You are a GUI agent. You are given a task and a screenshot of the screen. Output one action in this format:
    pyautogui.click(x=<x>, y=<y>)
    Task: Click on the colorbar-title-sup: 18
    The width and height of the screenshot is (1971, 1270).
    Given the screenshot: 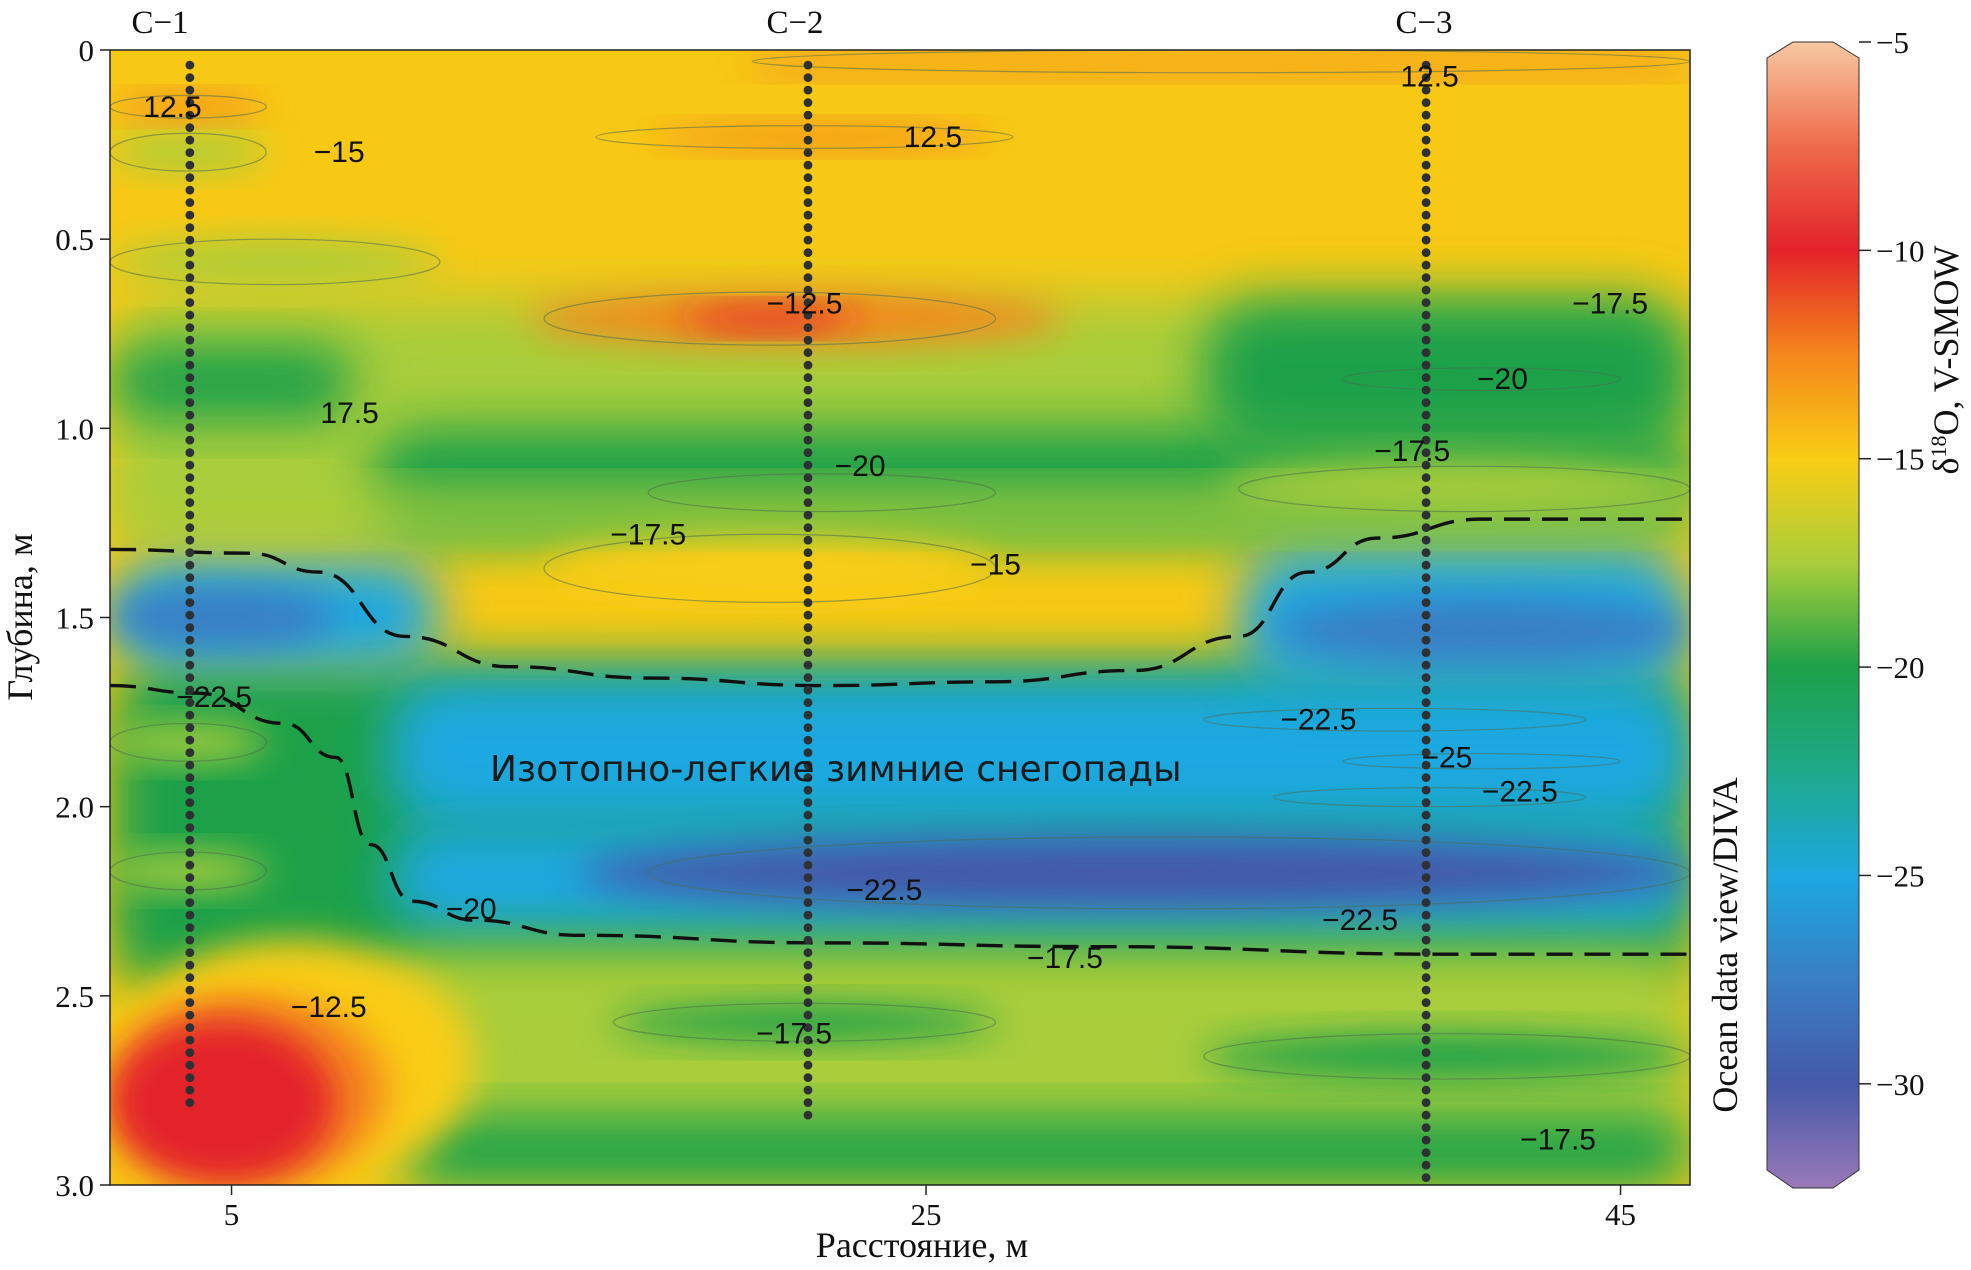 What is the action you would take?
    pyautogui.click(x=1938, y=447)
    